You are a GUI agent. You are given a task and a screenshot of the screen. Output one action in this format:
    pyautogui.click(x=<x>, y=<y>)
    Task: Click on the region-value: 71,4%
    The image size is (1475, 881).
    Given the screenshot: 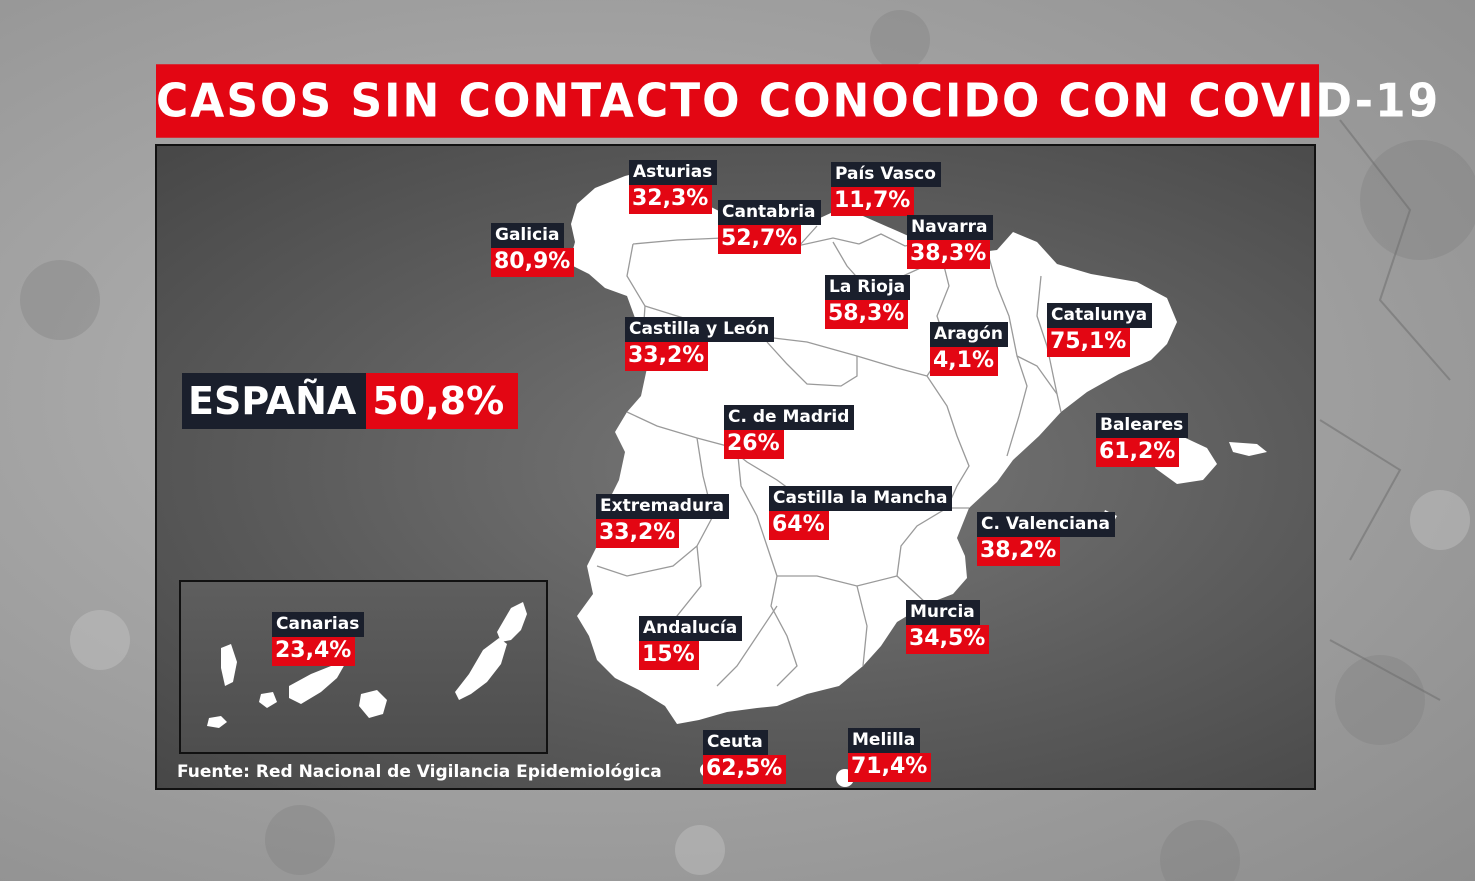 What is the action you would take?
    pyautogui.click(x=890, y=767)
    